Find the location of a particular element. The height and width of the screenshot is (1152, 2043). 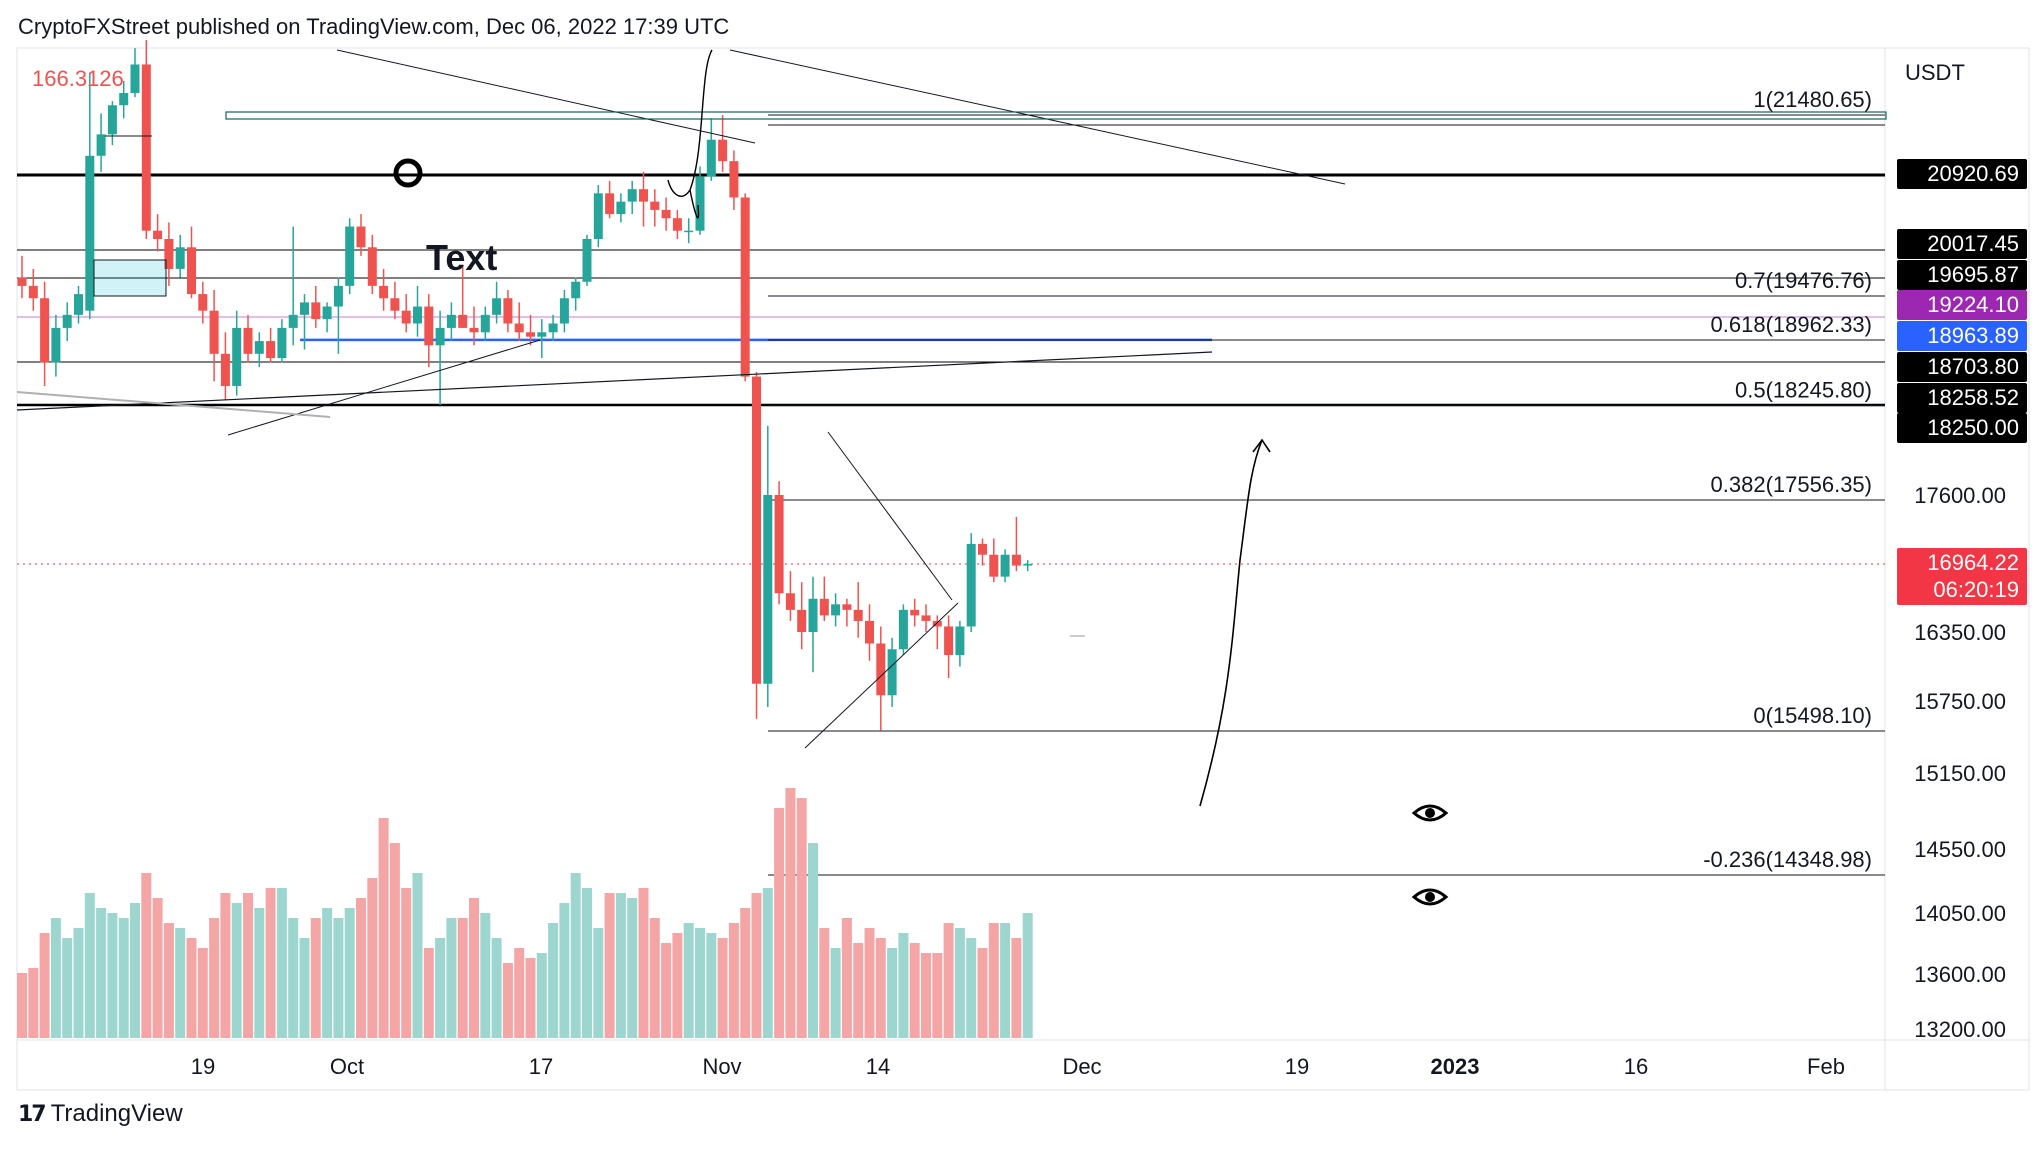

circle-marker-icon is located at coordinates (408, 173).